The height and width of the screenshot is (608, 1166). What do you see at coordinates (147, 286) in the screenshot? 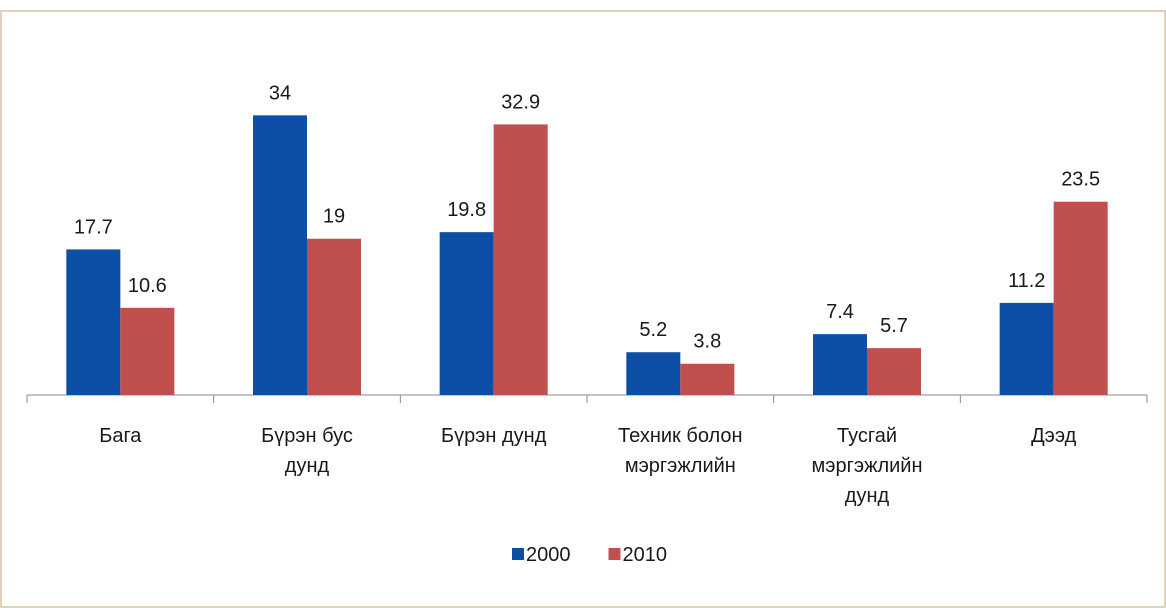
I see `value-label: 10.6` at bounding box center [147, 286].